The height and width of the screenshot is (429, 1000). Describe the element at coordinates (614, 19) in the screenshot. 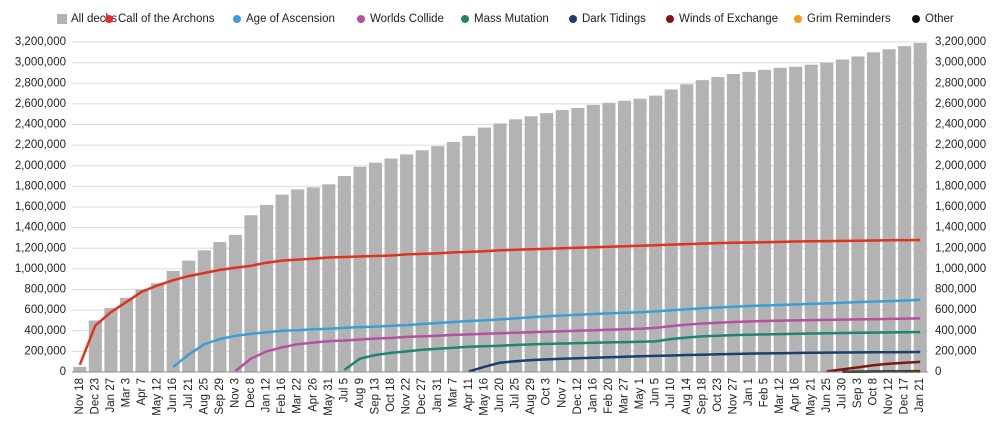

I see `legend-label: Dark Tidings` at that location.